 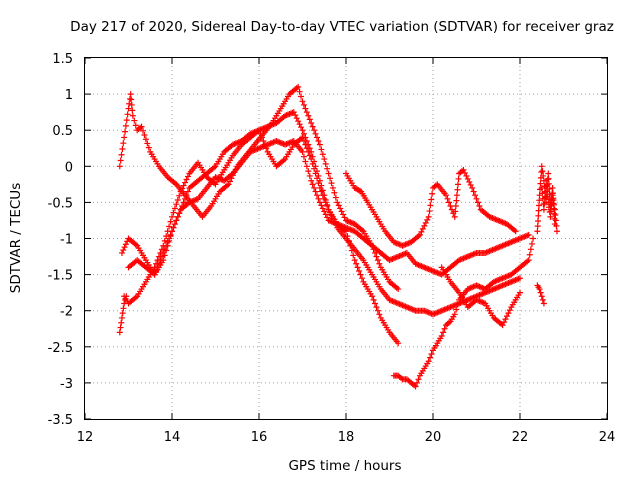 I want to click on series-track-i, so click(x=549, y=206).